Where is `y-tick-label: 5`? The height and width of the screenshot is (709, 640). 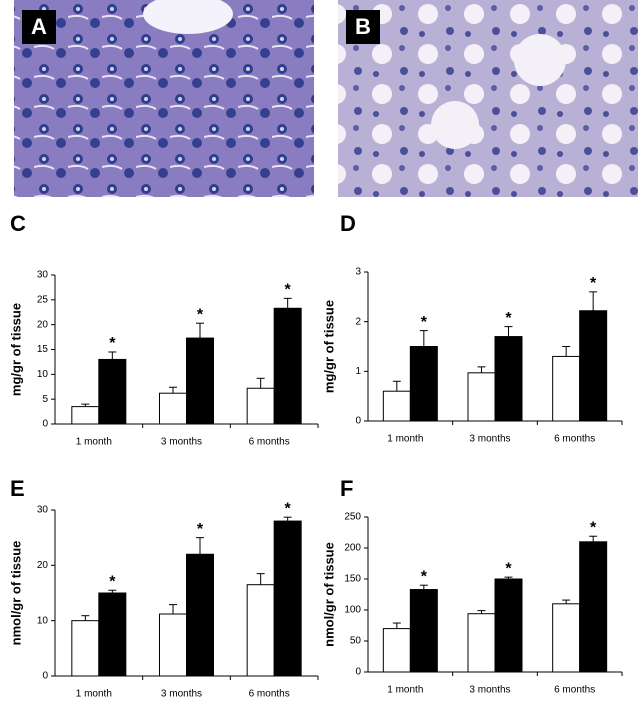 y-tick-label: 5 is located at coordinates (45, 399).